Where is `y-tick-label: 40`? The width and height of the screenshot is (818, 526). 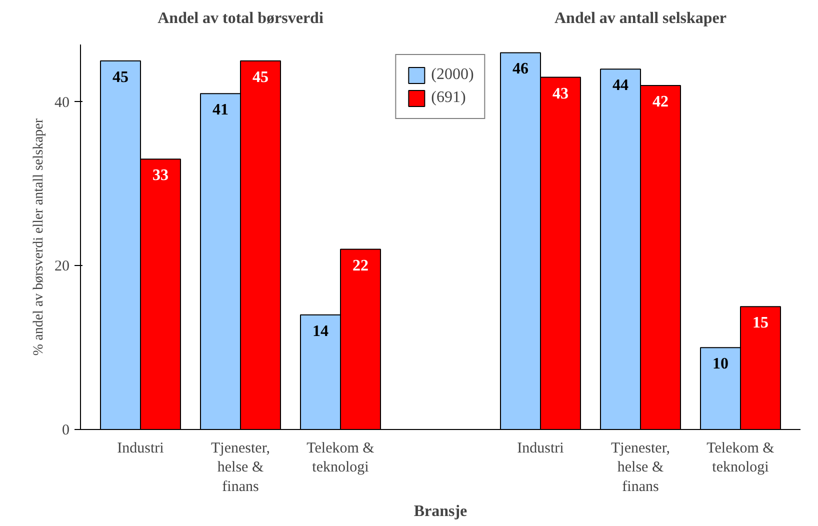 y-tick-label: 40 is located at coordinates (62, 102).